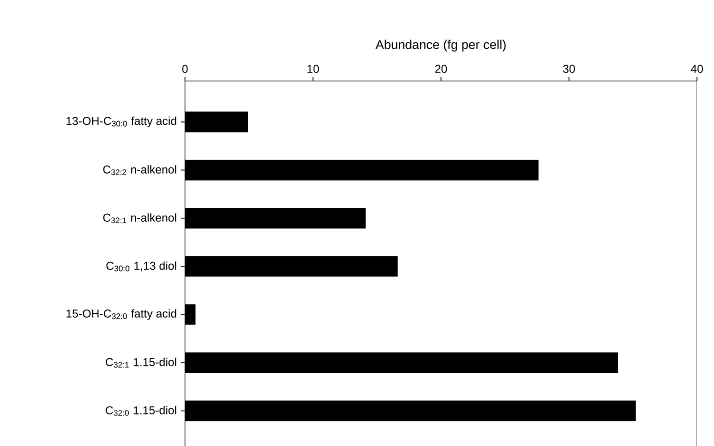 Image resolution: width=714 pixels, height=446 pixels. I want to click on x-tick-label: 40, so click(696, 68).